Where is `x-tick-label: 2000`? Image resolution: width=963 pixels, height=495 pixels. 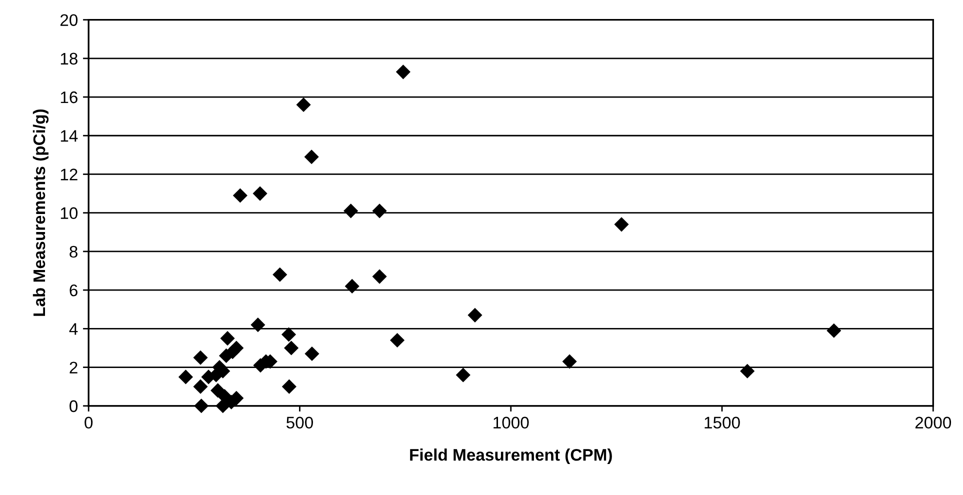
x-tick-label: 2000 is located at coordinates (933, 422).